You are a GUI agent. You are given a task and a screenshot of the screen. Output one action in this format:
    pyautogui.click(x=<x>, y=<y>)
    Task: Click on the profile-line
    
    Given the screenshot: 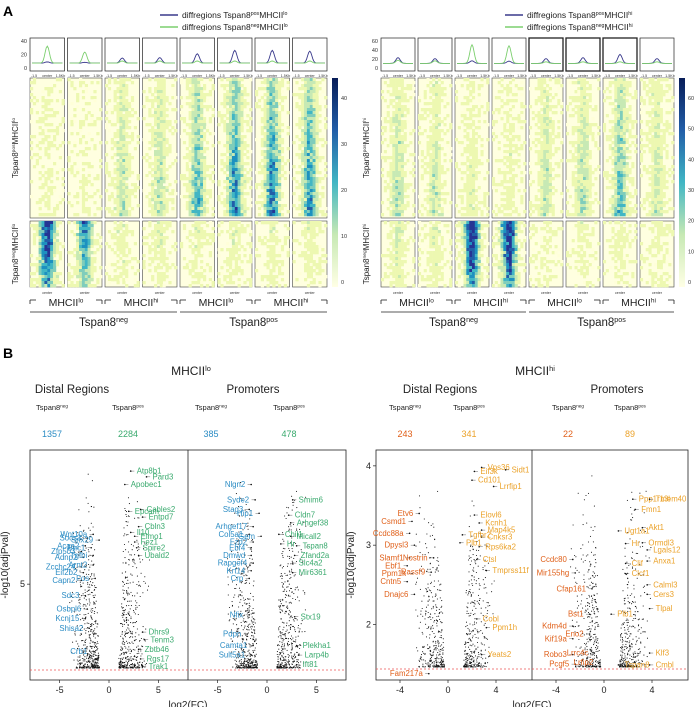 What is the action you would take?
    pyautogui.click(x=435, y=62)
    